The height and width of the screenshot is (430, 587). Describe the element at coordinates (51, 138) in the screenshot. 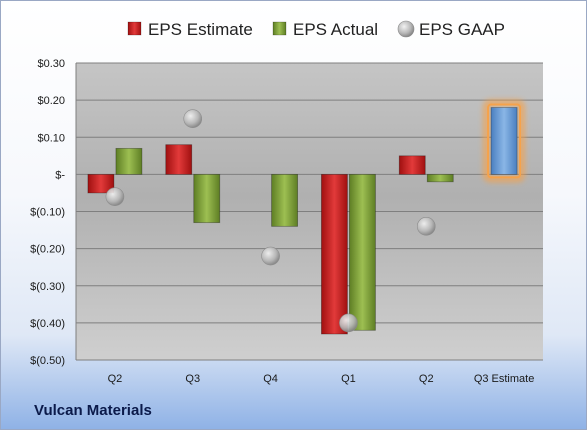

I see `y-tick-label: $0.10` at that location.